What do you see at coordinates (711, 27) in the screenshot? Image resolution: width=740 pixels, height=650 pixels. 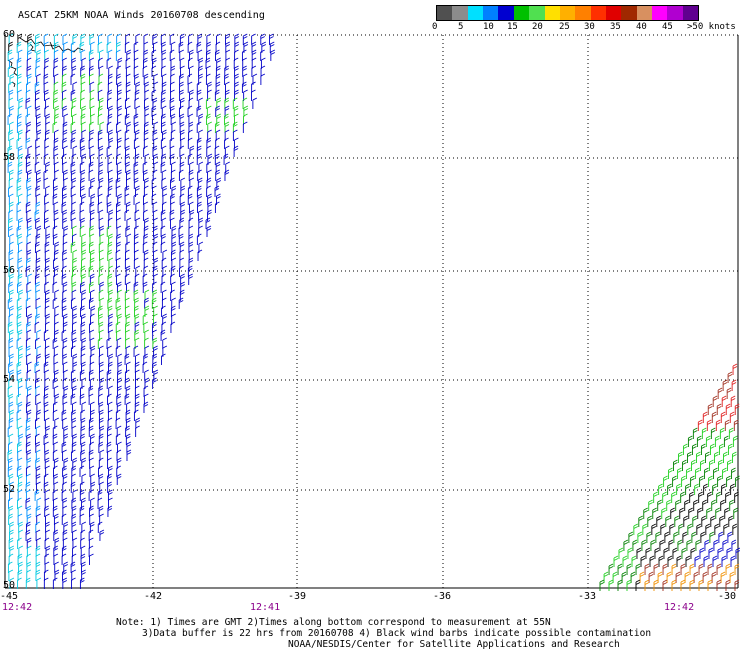 I see `legend-label: >50 knots` at bounding box center [711, 27].